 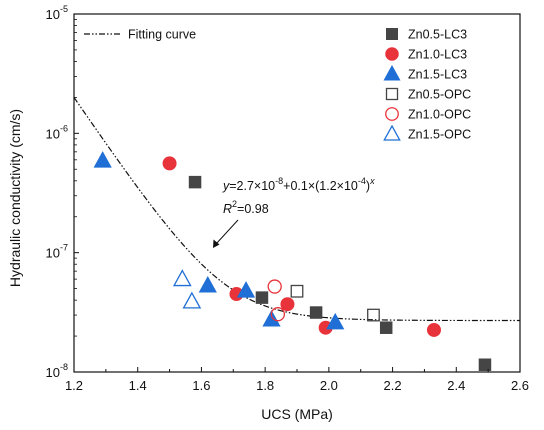 What do you see at coordinates (15, 198) in the screenshot?
I see `y-axis-title: Hydraulic conductivity (cm/s)` at bounding box center [15, 198].